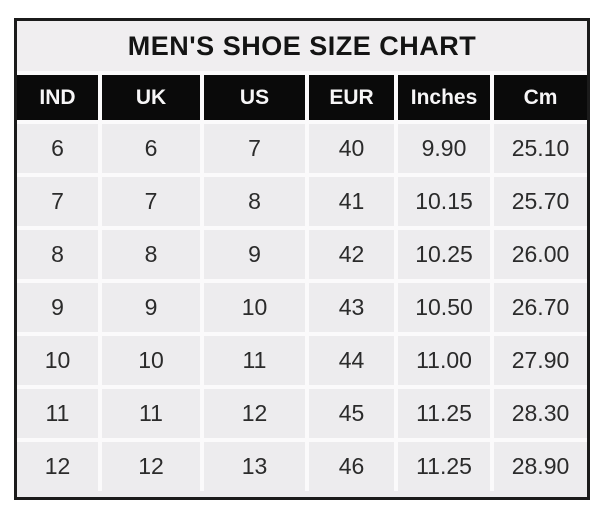  I want to click on table-cell: 40, so click(351, 148).